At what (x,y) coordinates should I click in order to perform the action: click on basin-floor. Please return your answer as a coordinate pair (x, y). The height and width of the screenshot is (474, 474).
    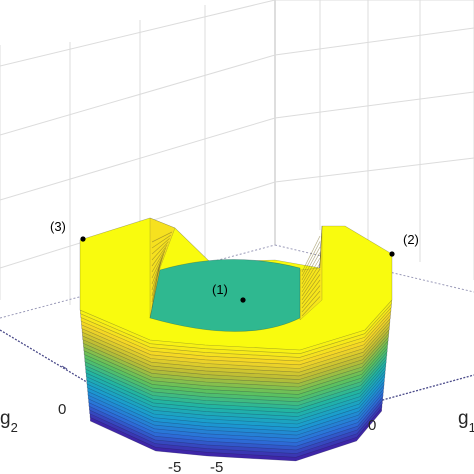
    Looking at the image, I should click on (225, 295).